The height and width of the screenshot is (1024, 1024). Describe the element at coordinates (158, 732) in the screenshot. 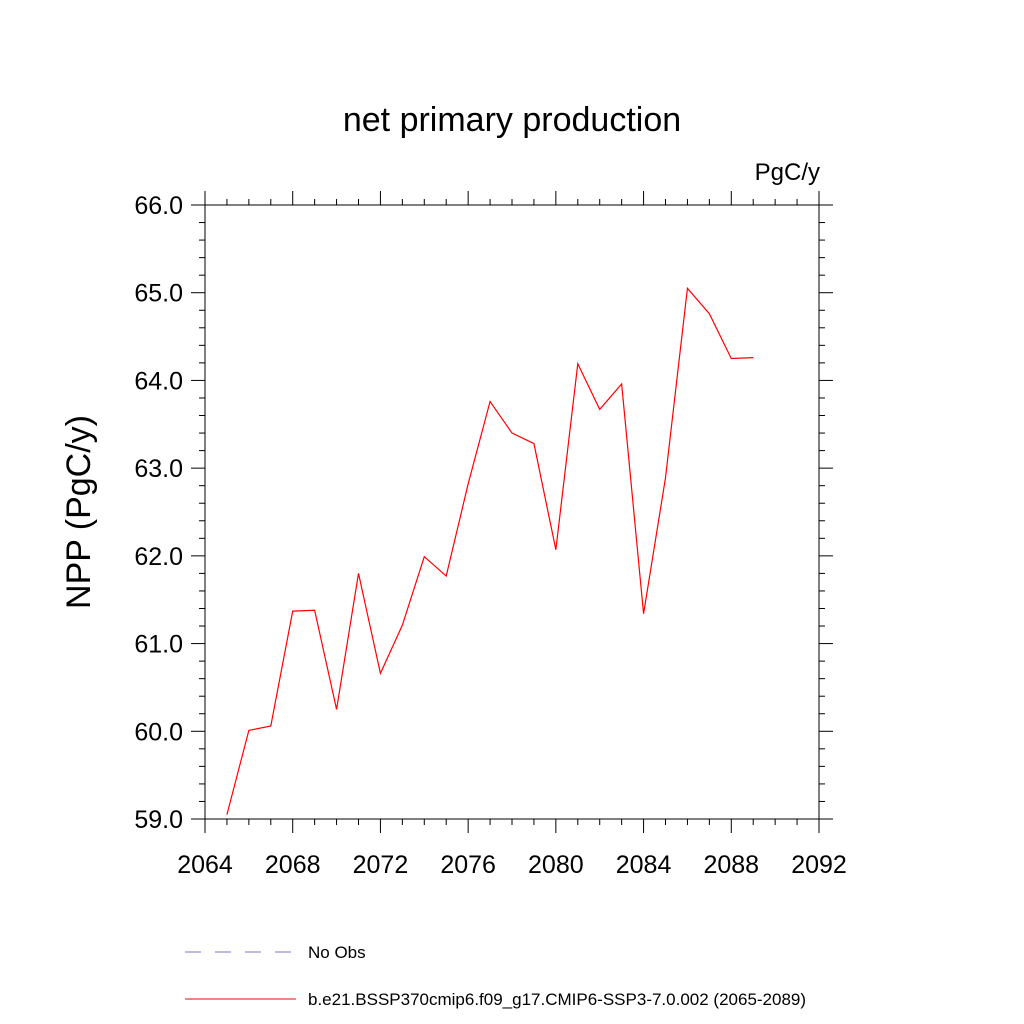

I see `y-tick-label: 60.0` at that location.